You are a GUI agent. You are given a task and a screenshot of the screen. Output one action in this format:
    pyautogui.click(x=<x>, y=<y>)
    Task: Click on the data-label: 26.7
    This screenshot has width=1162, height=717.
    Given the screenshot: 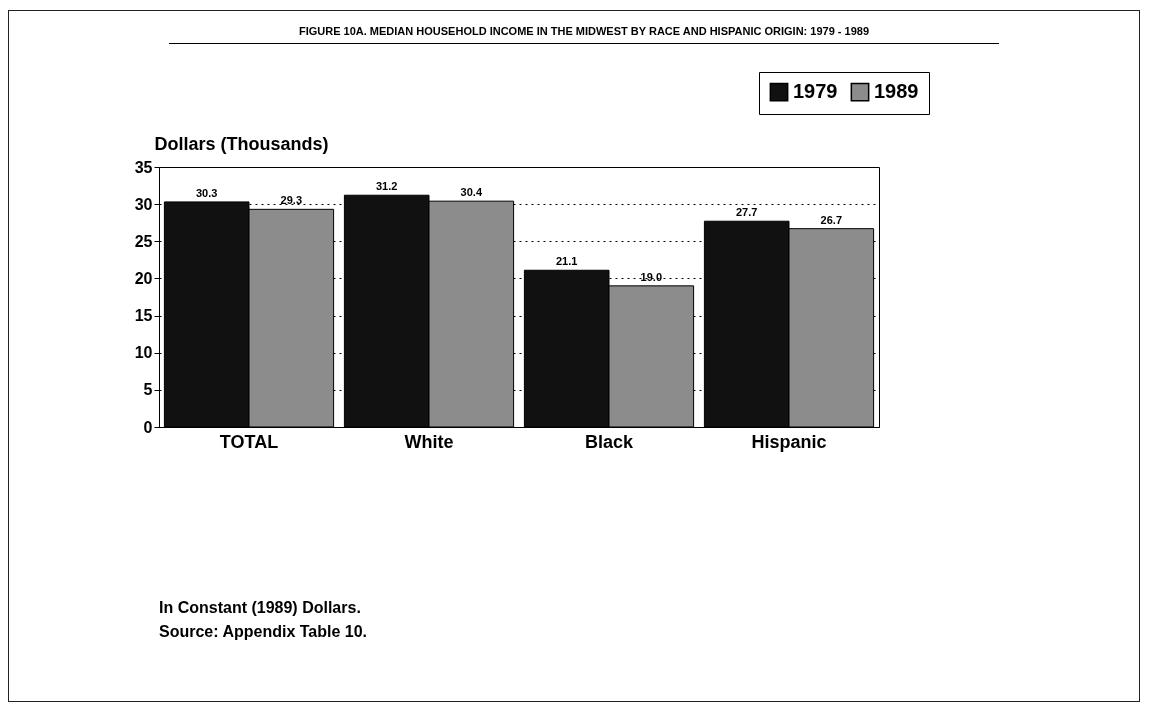 What is the action you would take?
    pyautogui.click(x=831, y=219)
    